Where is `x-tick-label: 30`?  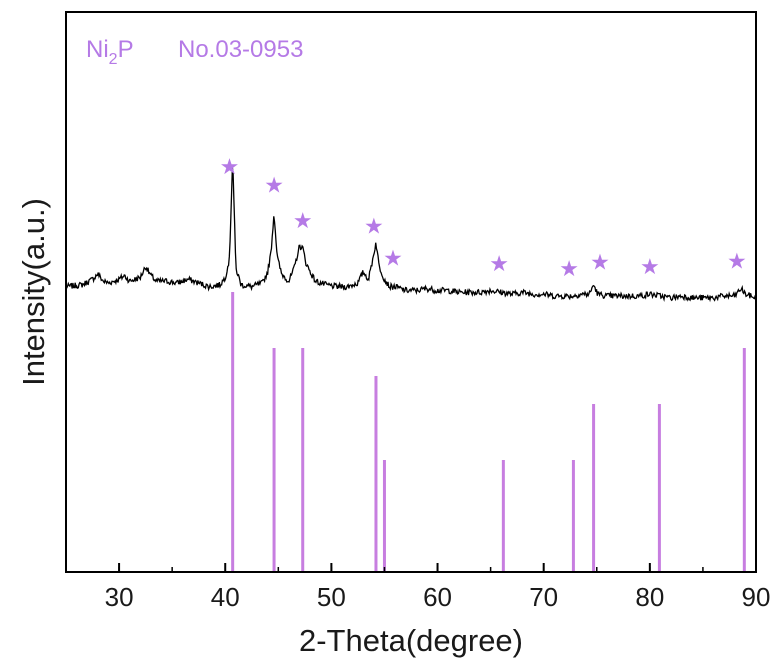
x-tick-label: 30 is located at coordinates (119, 597).